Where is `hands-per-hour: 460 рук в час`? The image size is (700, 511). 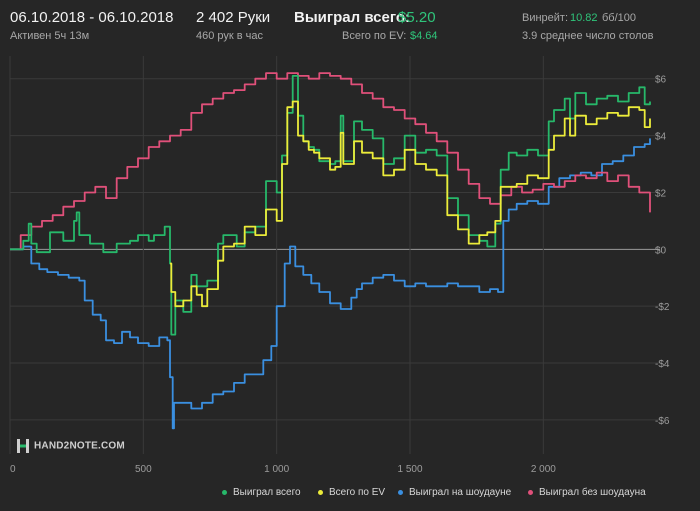
hands-per-hour: 460 рук в час is located at coordinates (230, 36).